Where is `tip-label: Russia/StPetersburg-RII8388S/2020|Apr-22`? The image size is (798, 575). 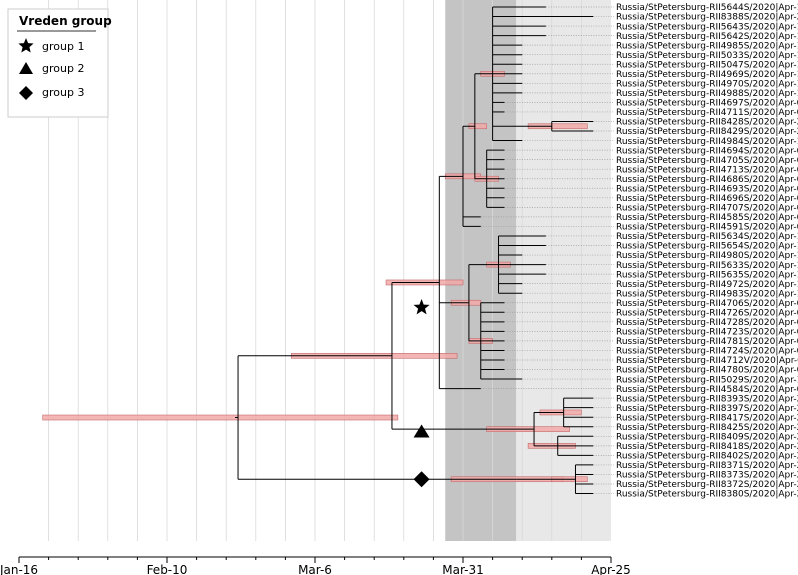
tip-label: Russia/StPetersburg-RII8388S/2020|Apr-22 is located at coordinates (707, 18).